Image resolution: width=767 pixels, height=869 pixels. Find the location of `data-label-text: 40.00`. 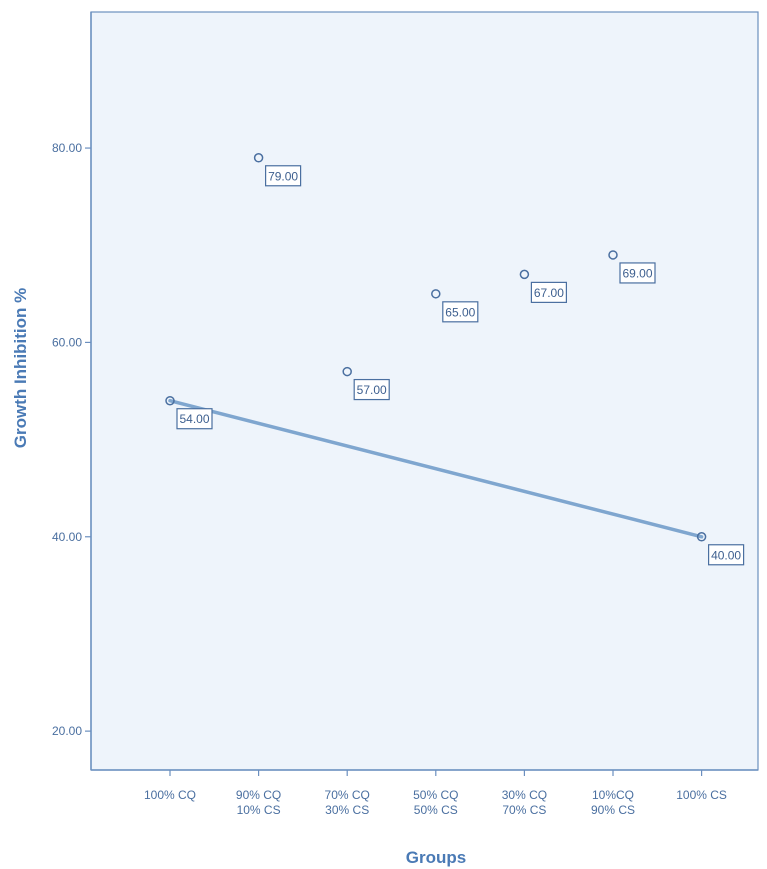

data-label-text: 40.00 is located at coordinates (726, 555).